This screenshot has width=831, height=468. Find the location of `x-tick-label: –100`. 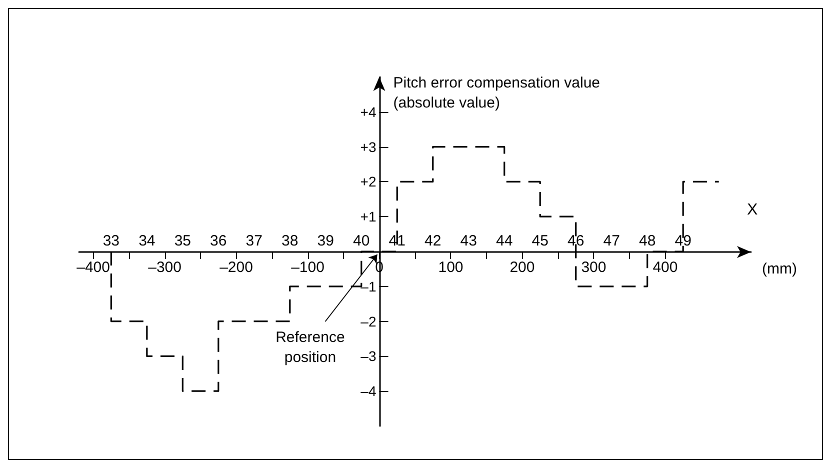

x-tick-label: –100 is located at coordinates (307, 267).